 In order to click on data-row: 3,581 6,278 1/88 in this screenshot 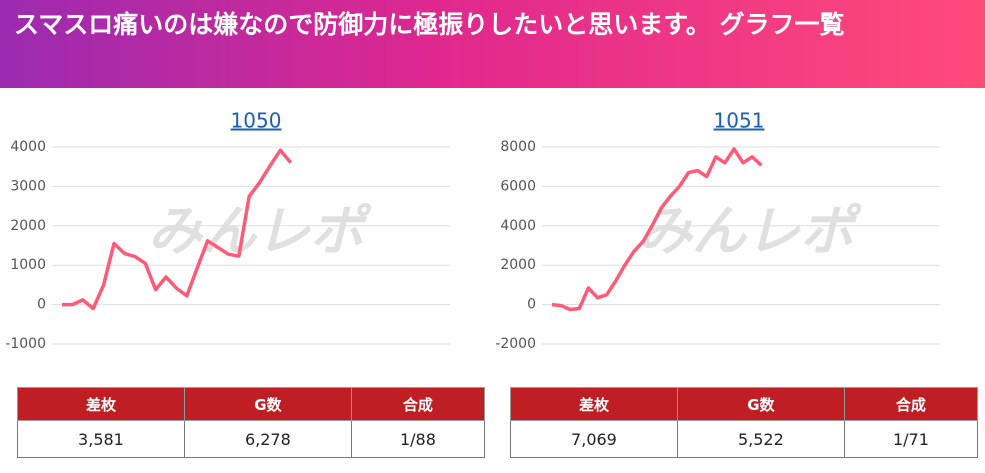, I will do `click(251, 439)`.